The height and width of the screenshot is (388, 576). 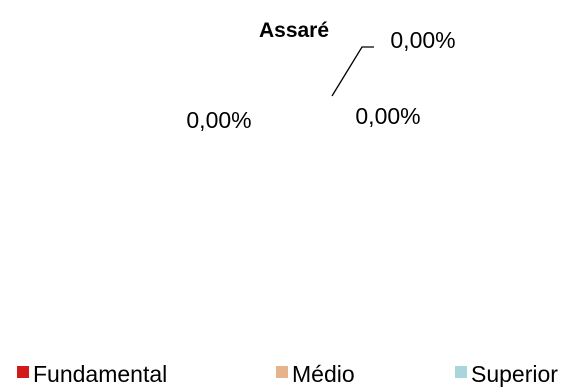 What do you see at coordinates (218, 120) in the screenshot?
I see `data-label-fundamental: 0,00%` at bounding box center [218, 120].